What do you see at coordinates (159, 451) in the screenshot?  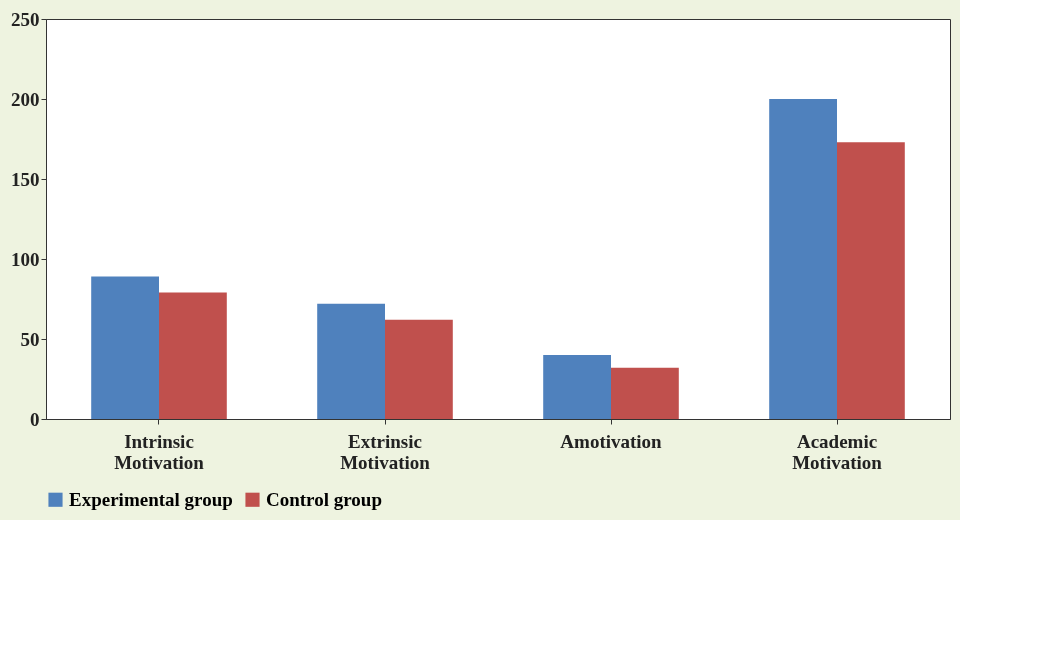 I see `x-tick-label: Intrinsic Motivation` at bounding box center [159, 451].